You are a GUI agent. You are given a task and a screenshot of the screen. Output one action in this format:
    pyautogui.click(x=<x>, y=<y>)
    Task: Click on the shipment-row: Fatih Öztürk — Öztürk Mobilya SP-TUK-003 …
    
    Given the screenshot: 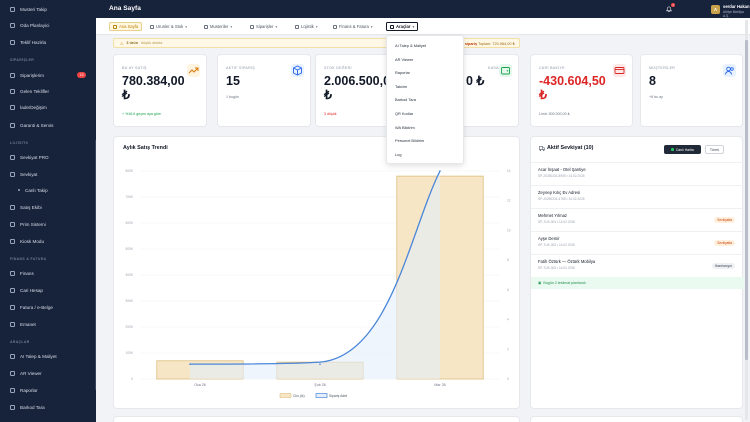 What is the action you would take?
    pyautogui.click(x=637, y=265)
    